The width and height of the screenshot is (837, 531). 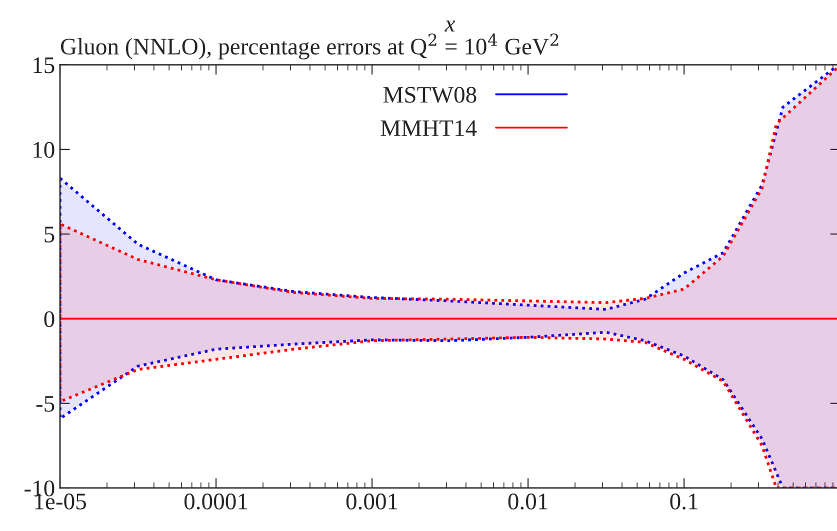 I want to click on y-tick-label: 0, so click(x=49, y=319).